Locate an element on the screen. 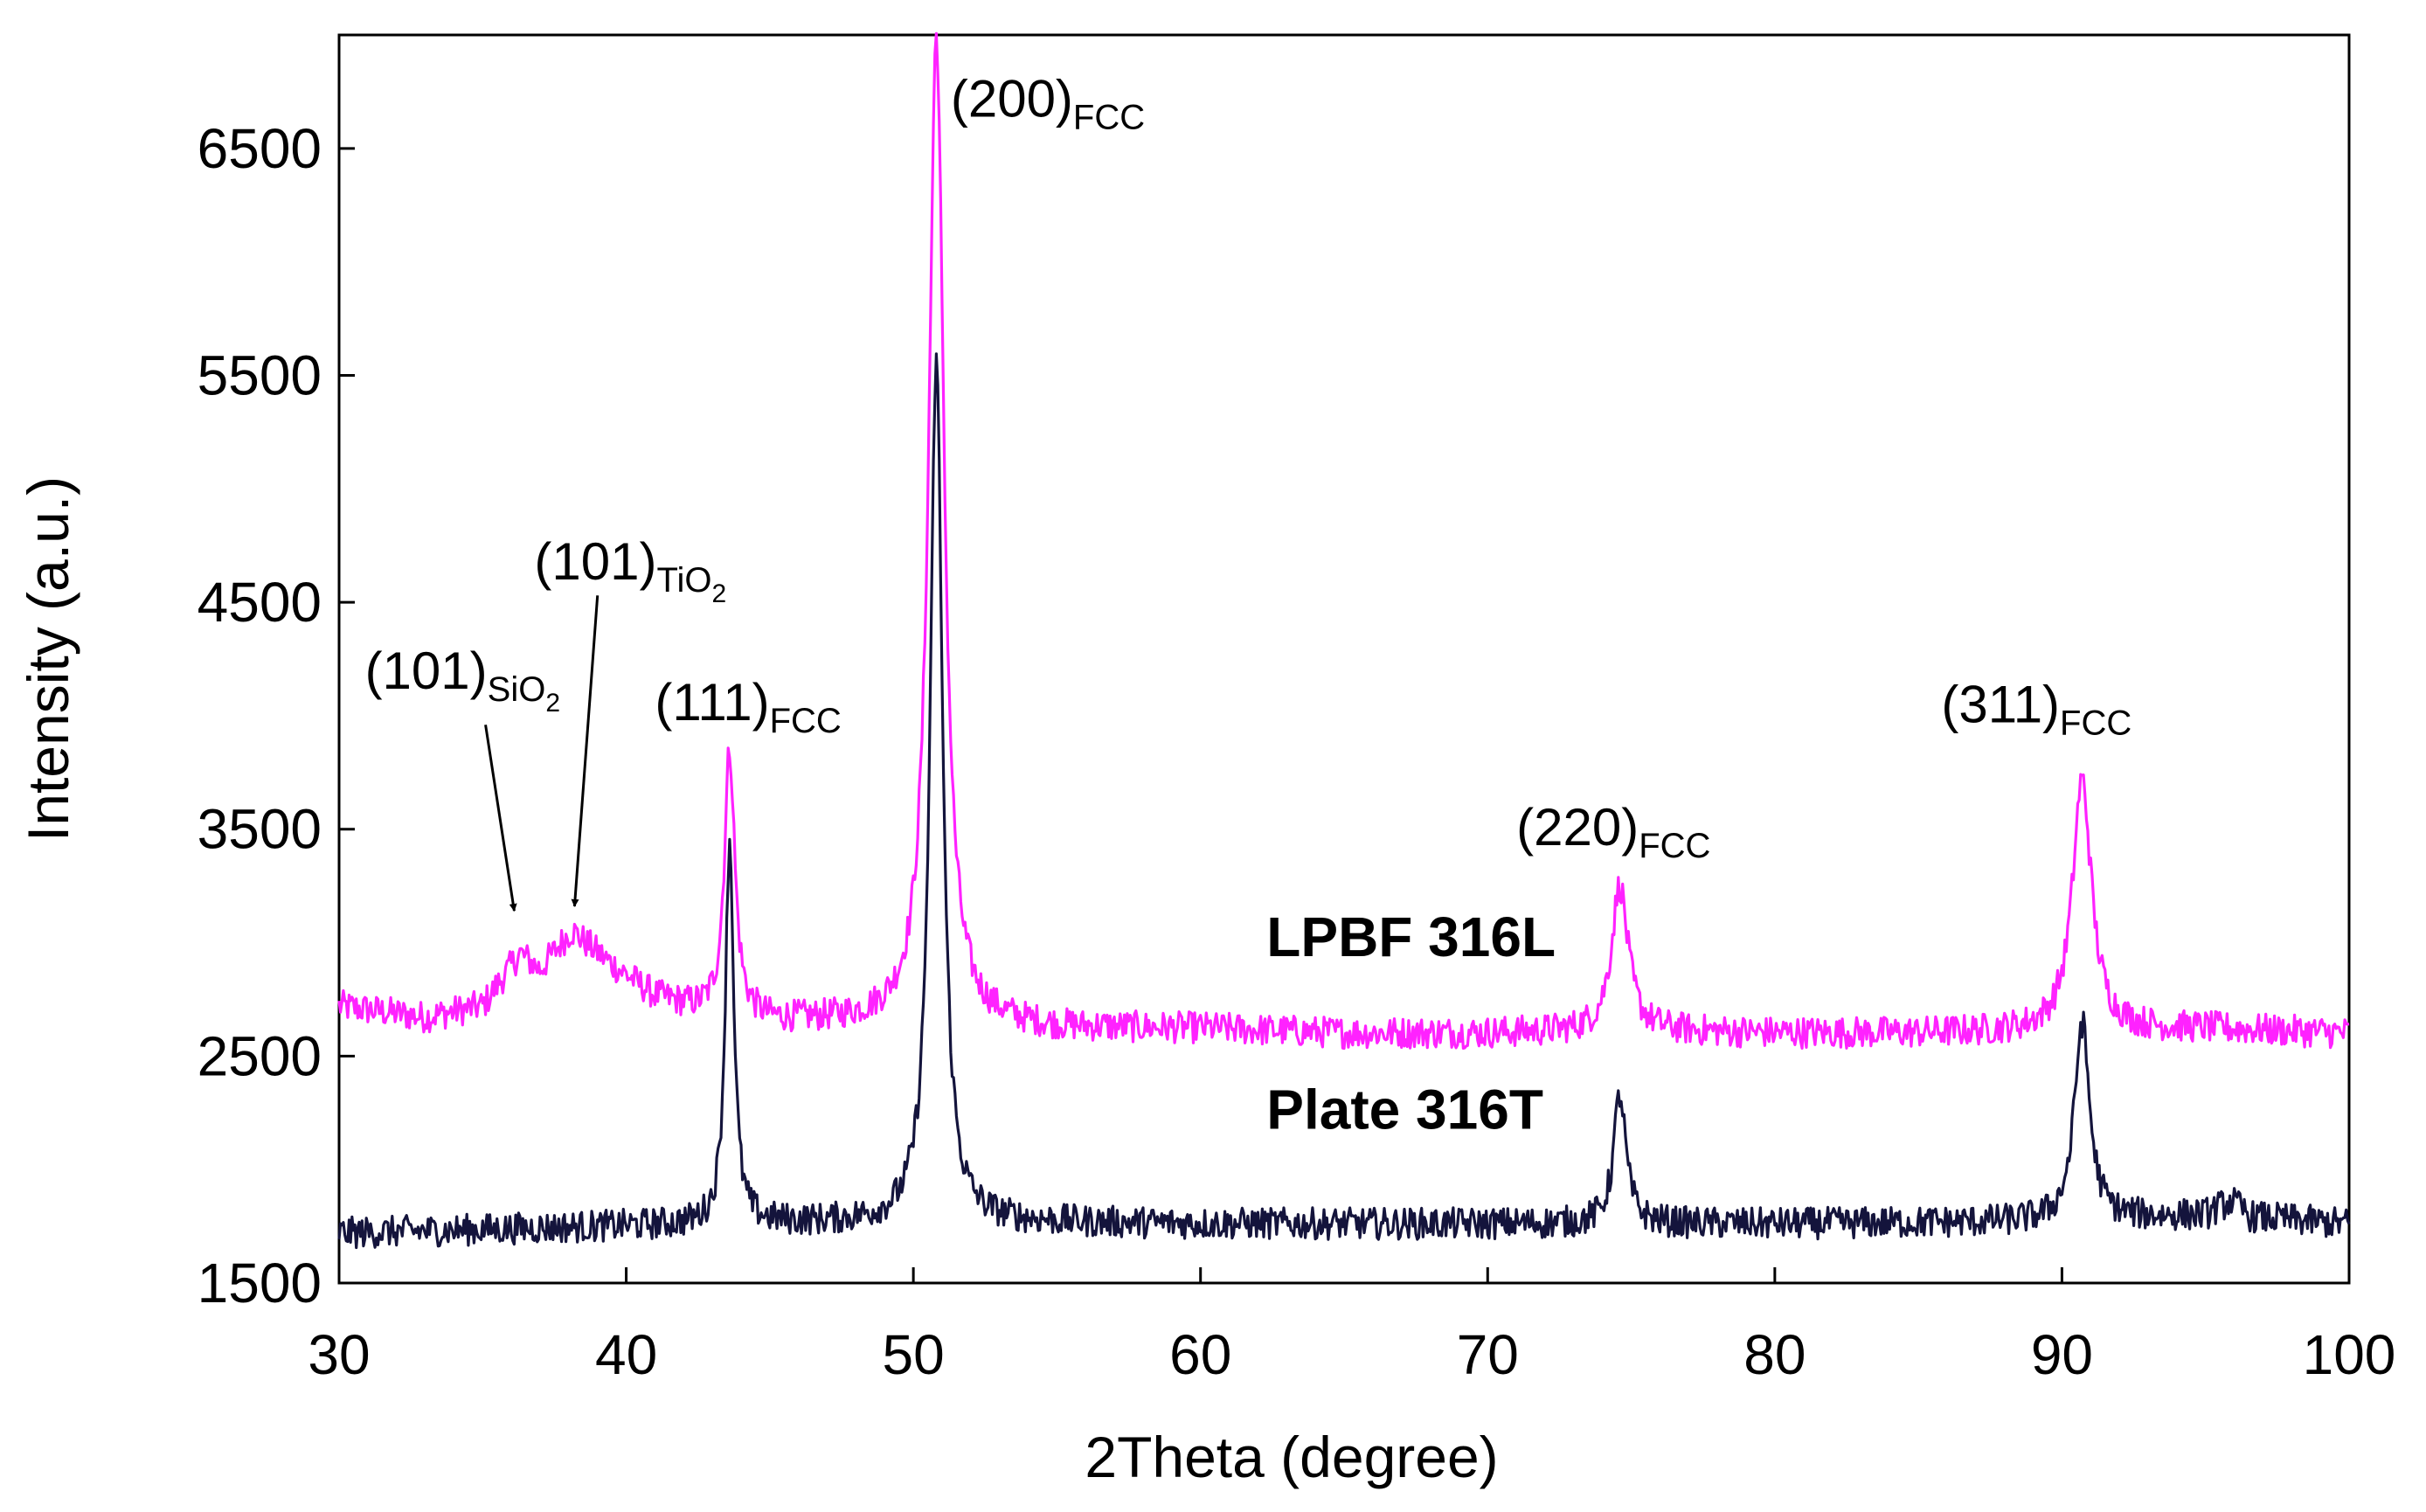  series-label-0: LPBF 316L is located at coordinates (1411, 937).